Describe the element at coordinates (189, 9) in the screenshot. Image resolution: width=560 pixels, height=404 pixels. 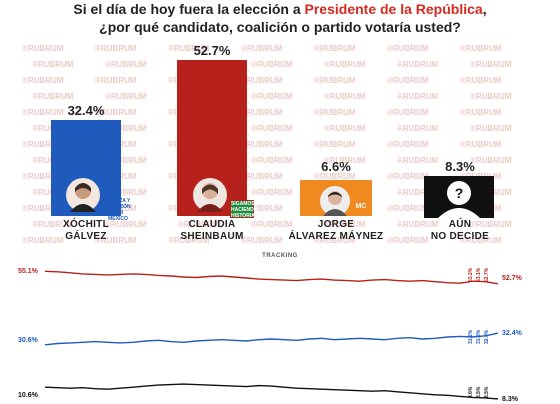
I see `title-part-1: Si el día de hoy fuera la elección a` at that location.